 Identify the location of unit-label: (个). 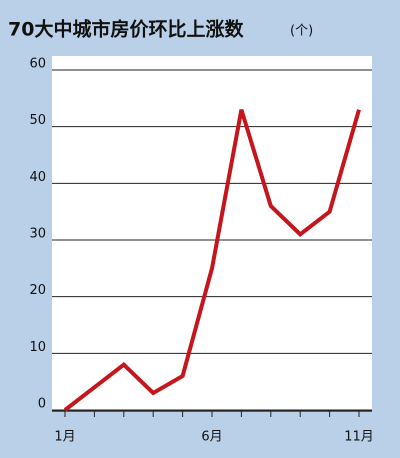
(301, 31).